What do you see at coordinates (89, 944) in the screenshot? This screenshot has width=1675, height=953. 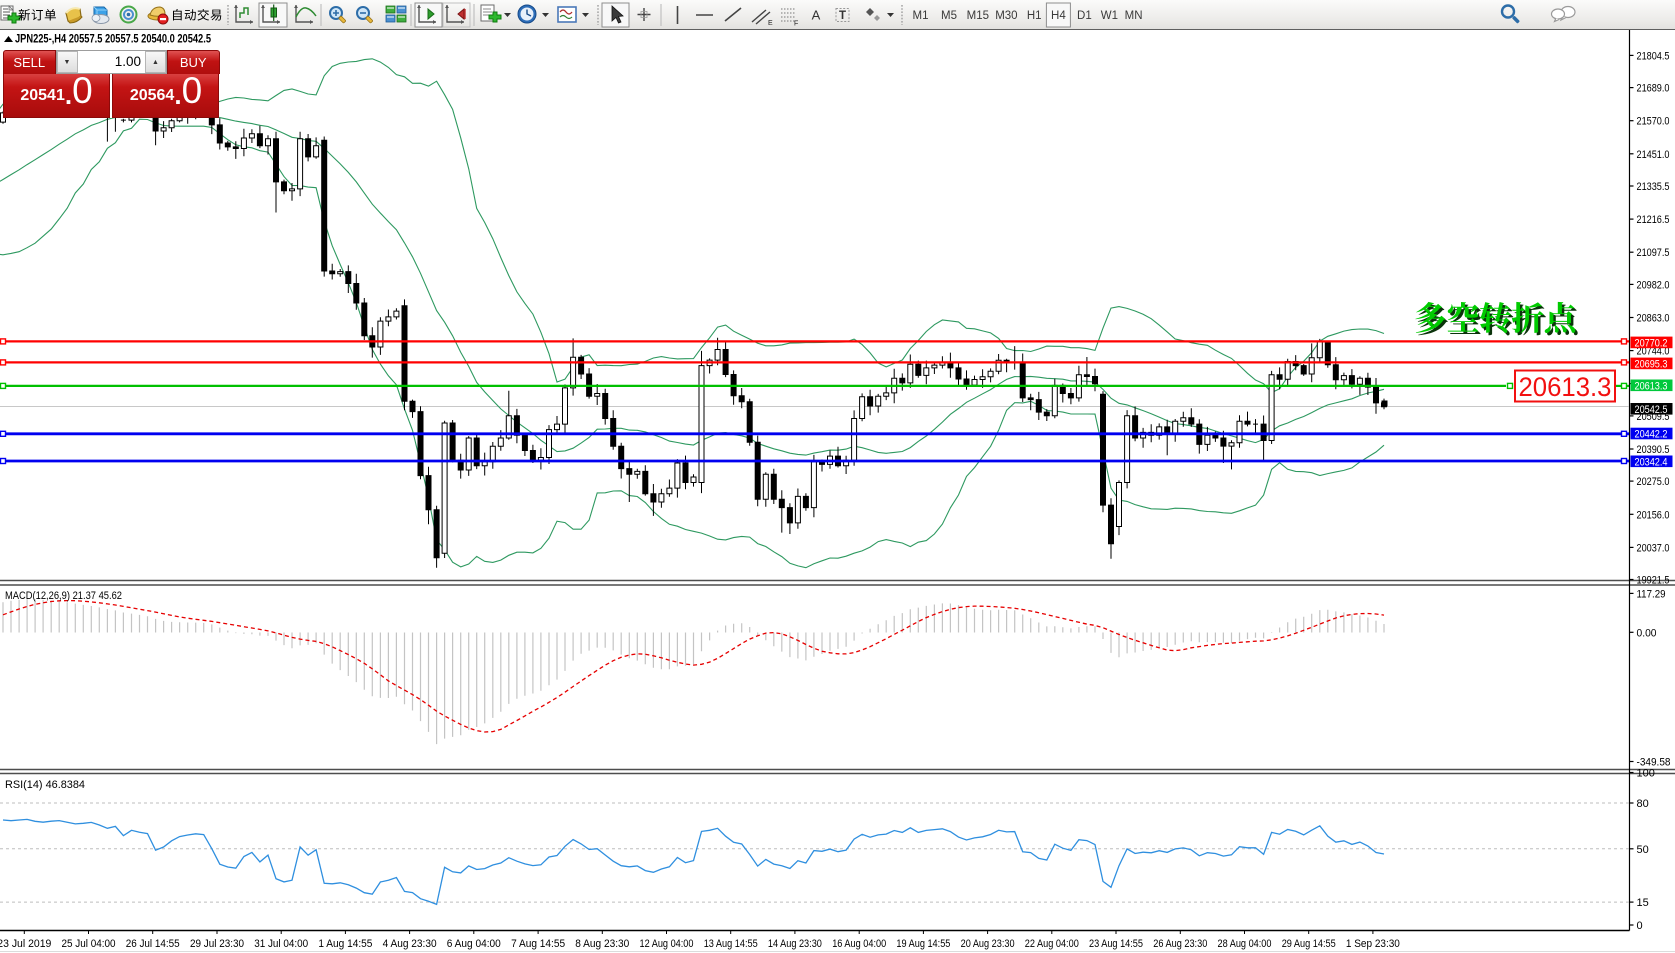 I see `svg-text: 25 Jul 04:00` at bounding box center [89, 944].